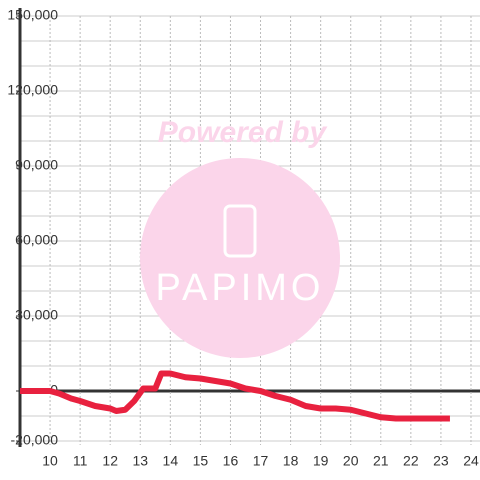 Image resolution: width=480 pixels, height=480 pixels. Describe the element at coordinates (50, 461) in the screenshot. I see `x-tick-label: 10` at that location.